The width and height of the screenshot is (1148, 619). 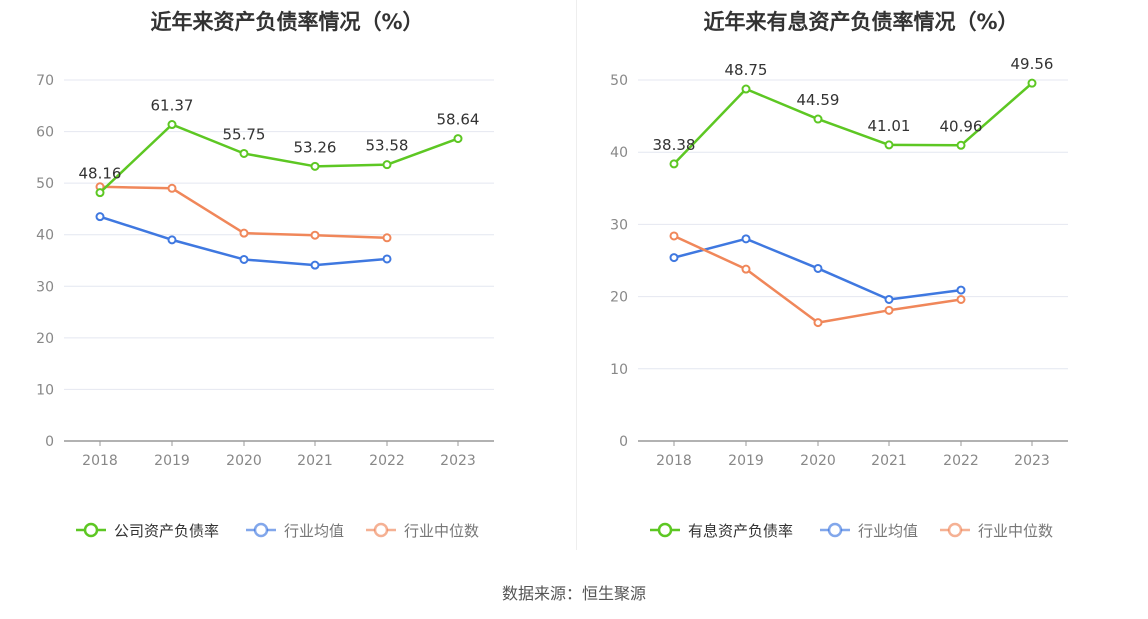 What do you see at coordinates (45, 81) in the screenshot?
I see `y-tick-label: 70` at bounding box center [45, 81].